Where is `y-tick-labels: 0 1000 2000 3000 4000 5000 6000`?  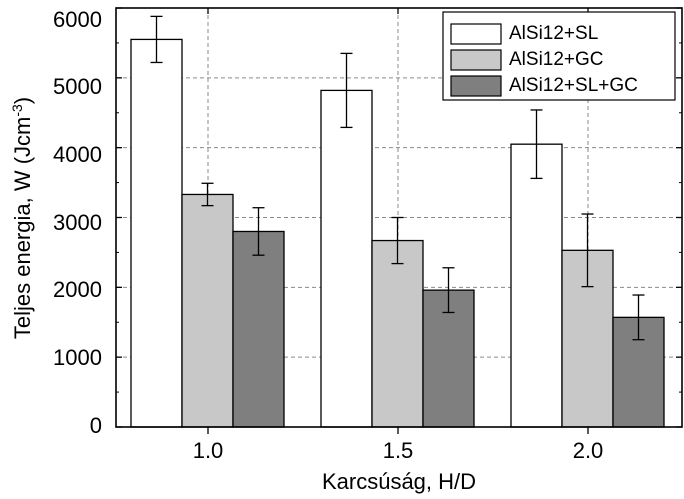
y-tick-labels: 0 1000 2000 3000 4000 5000 6000 is located at coordinates (77, 222).